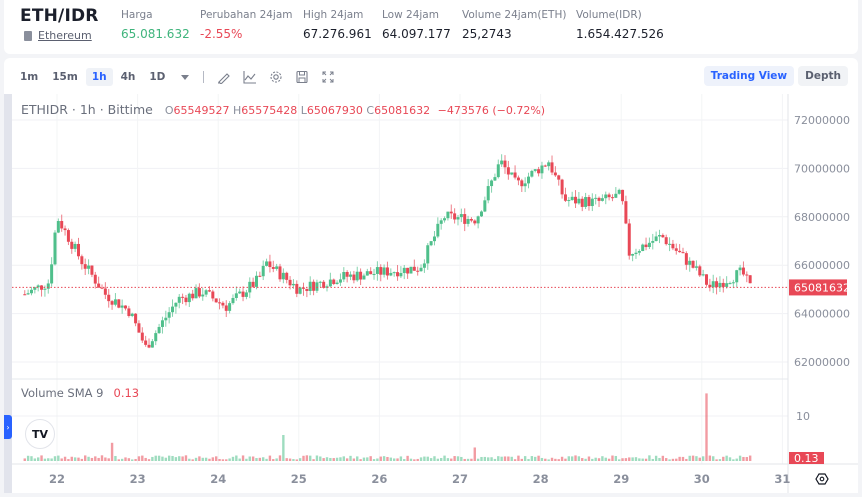 The image size is (862, 497). What do you see at coordinates (137, 15) in the screenshot?
I see `stat-label: Harga` at bounding box center [137, 15].